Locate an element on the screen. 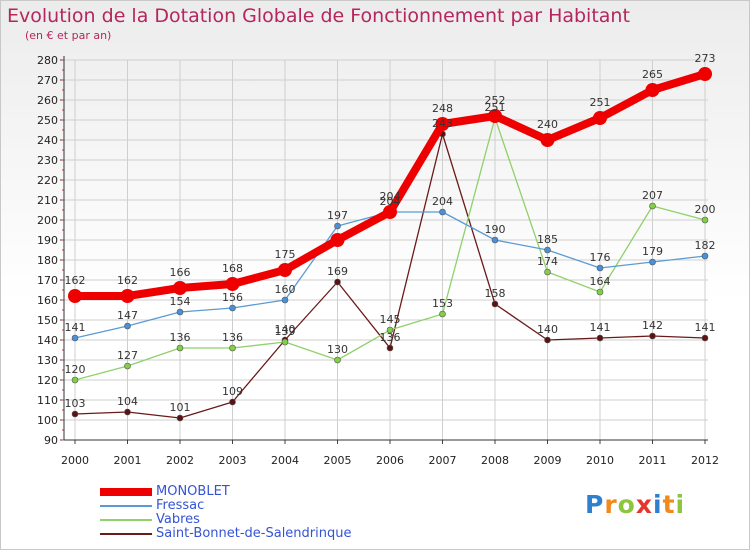 Image resolution: width=750 pixels, height=550 pixels. data-label-vabres: 139 is located at coordinates (285, 331).